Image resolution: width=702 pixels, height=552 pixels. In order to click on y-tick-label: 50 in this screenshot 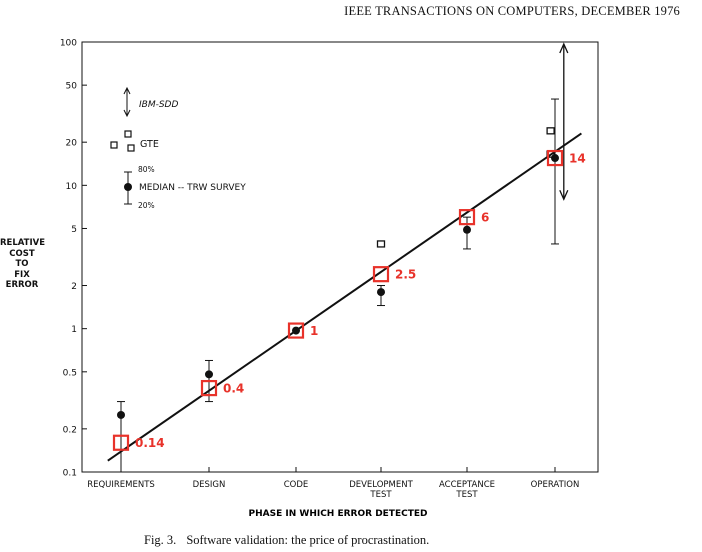, I will do `click(72, 87)`.